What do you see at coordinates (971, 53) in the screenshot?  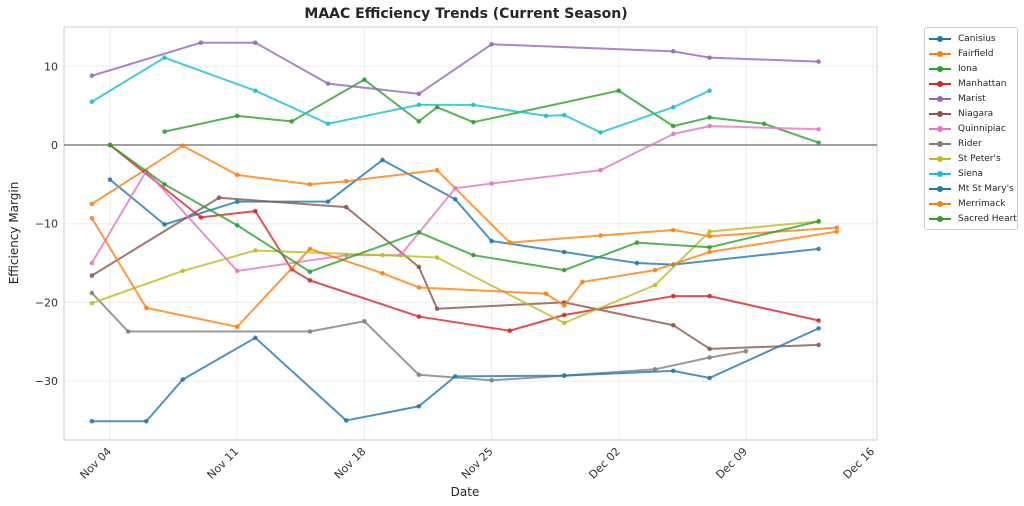 I see `legend-item: Fairfield` at bounding box center [971, 53].